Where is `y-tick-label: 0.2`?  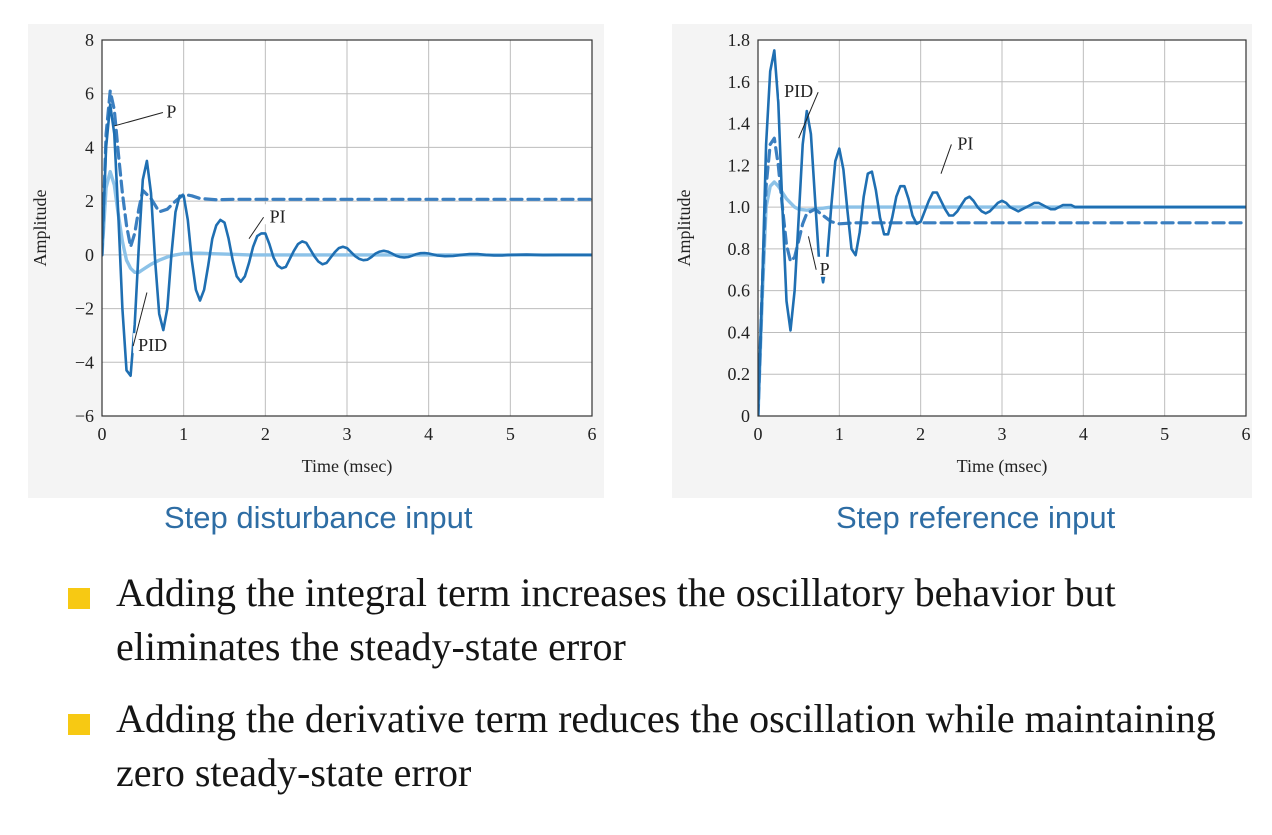
y-tick-label: 0.2 is located at coordinates (739, 374).